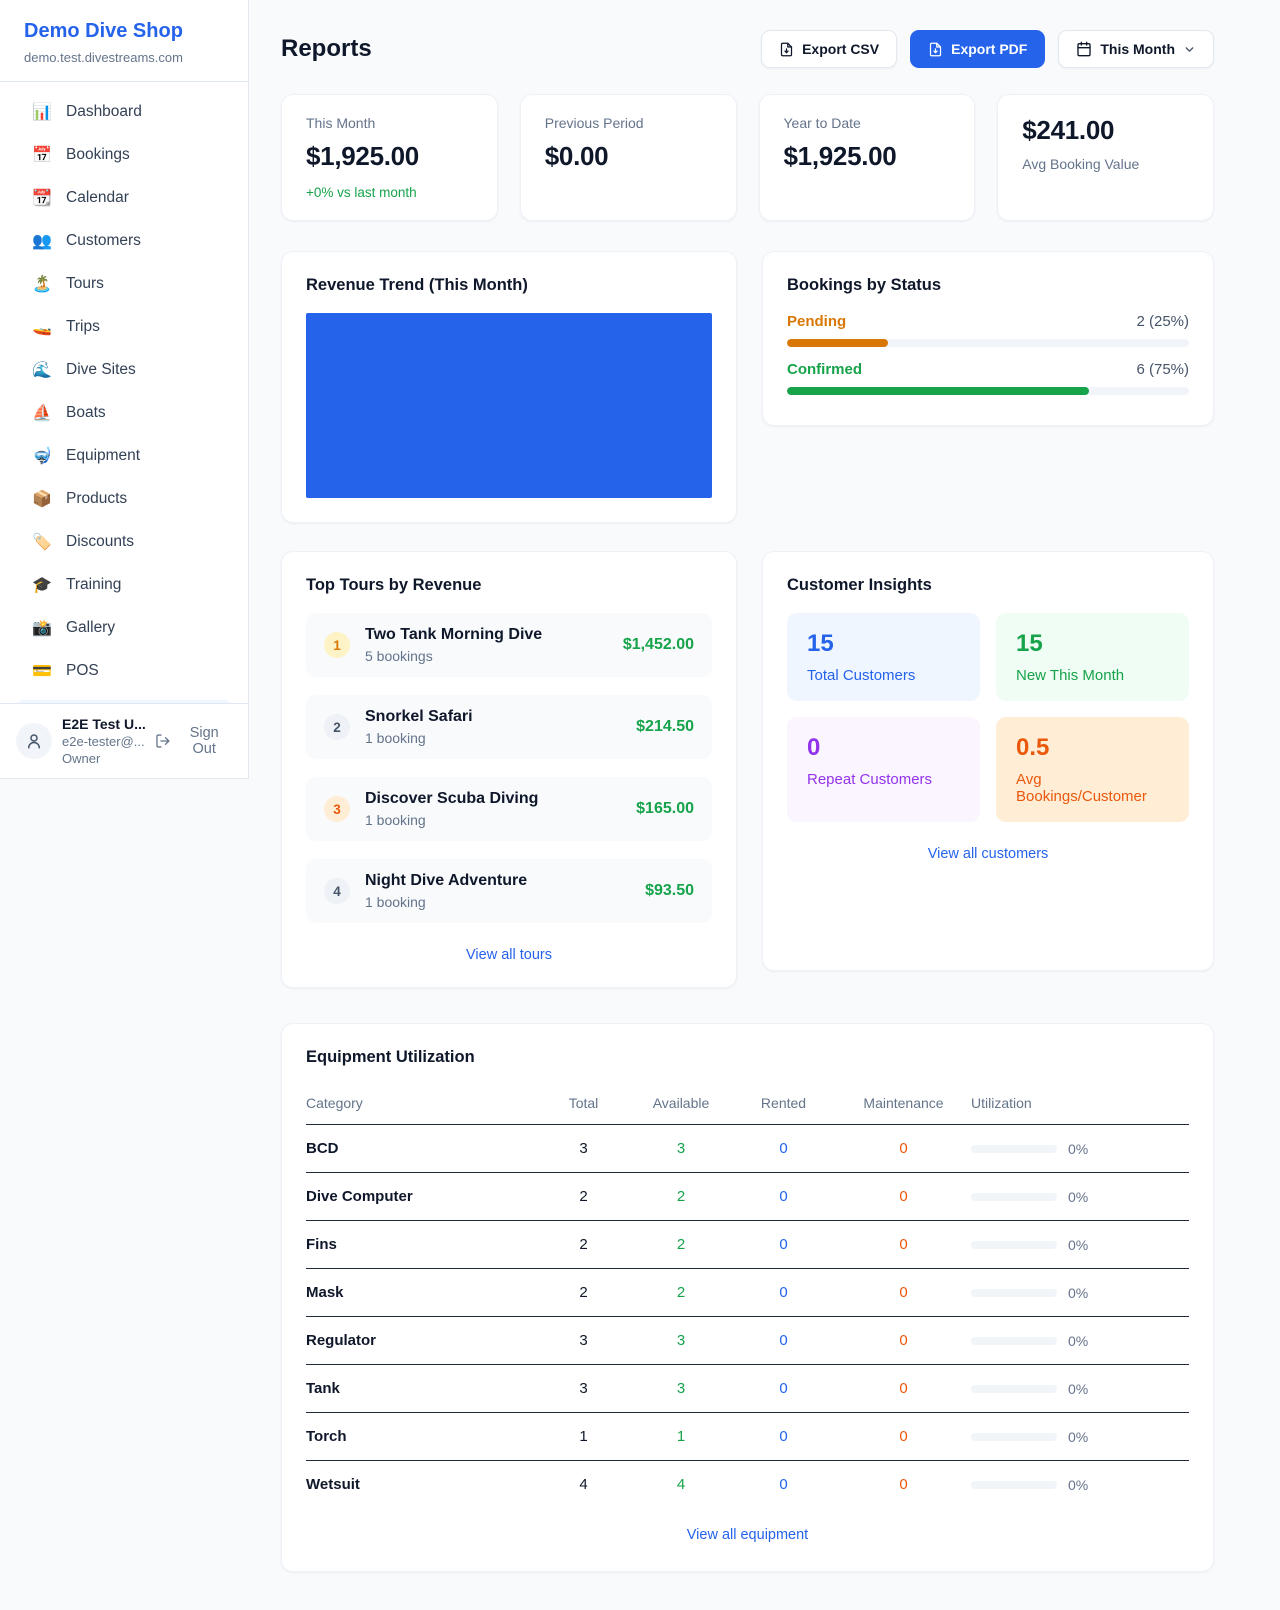  I want to click on rank-badge: 3, so click(337, 809).